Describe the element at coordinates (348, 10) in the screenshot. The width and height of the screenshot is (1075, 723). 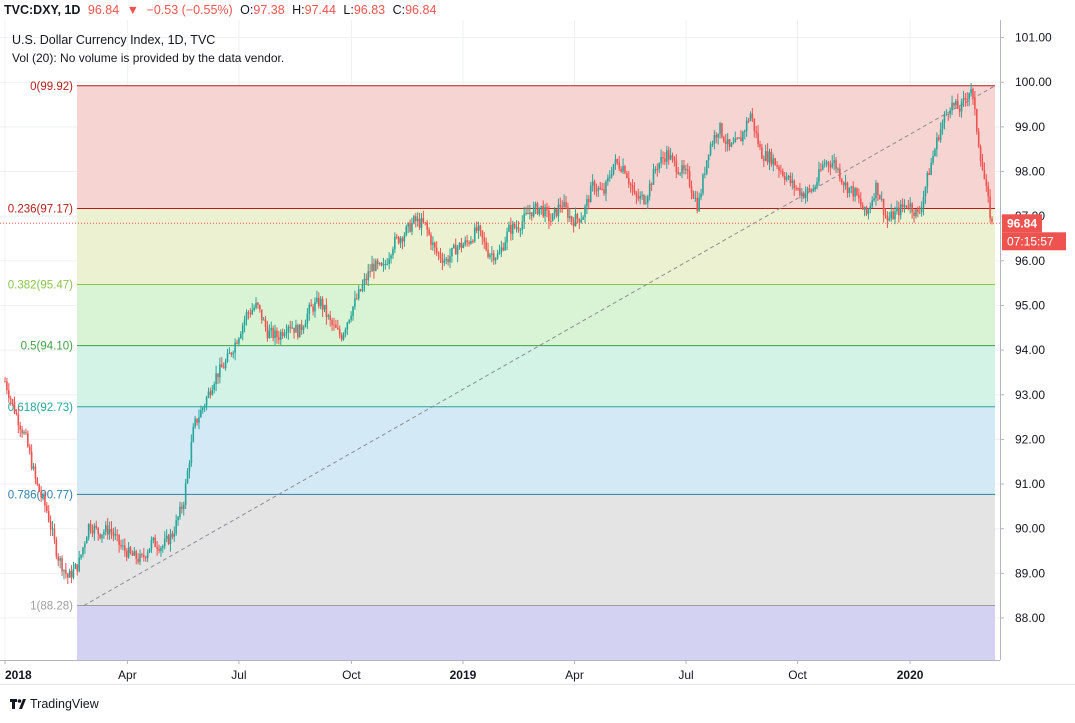
I see `low-label: L:` at that location.